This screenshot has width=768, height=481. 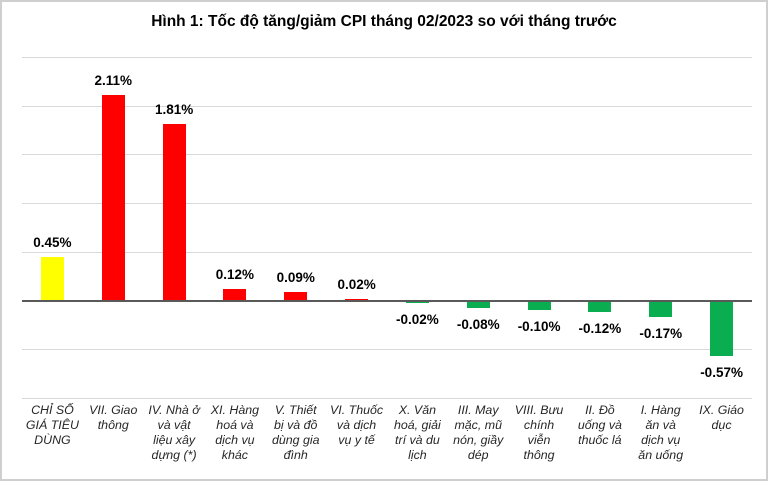 What do you see at coordinates (234, 432) in the screenshot?
I see `category-label-4: XI. Hàng hoá và dịch vụ khác` at bounding box center [234, 432].